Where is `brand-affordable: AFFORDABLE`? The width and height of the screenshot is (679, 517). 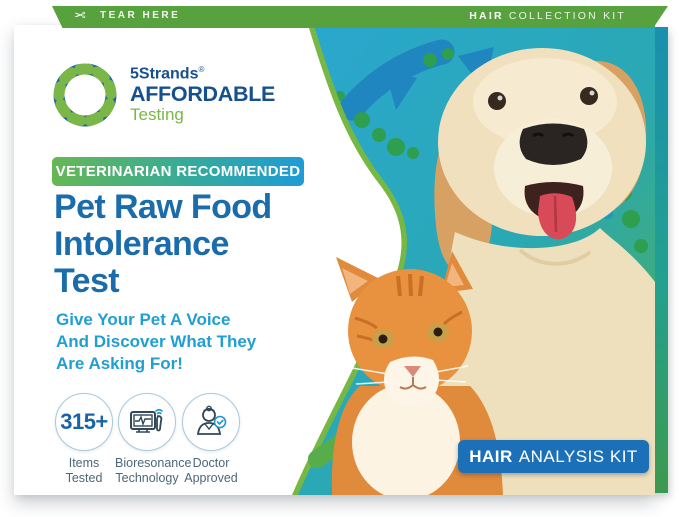
brand-affordable: AFFORDABLE is located at coordinates (203, 94).